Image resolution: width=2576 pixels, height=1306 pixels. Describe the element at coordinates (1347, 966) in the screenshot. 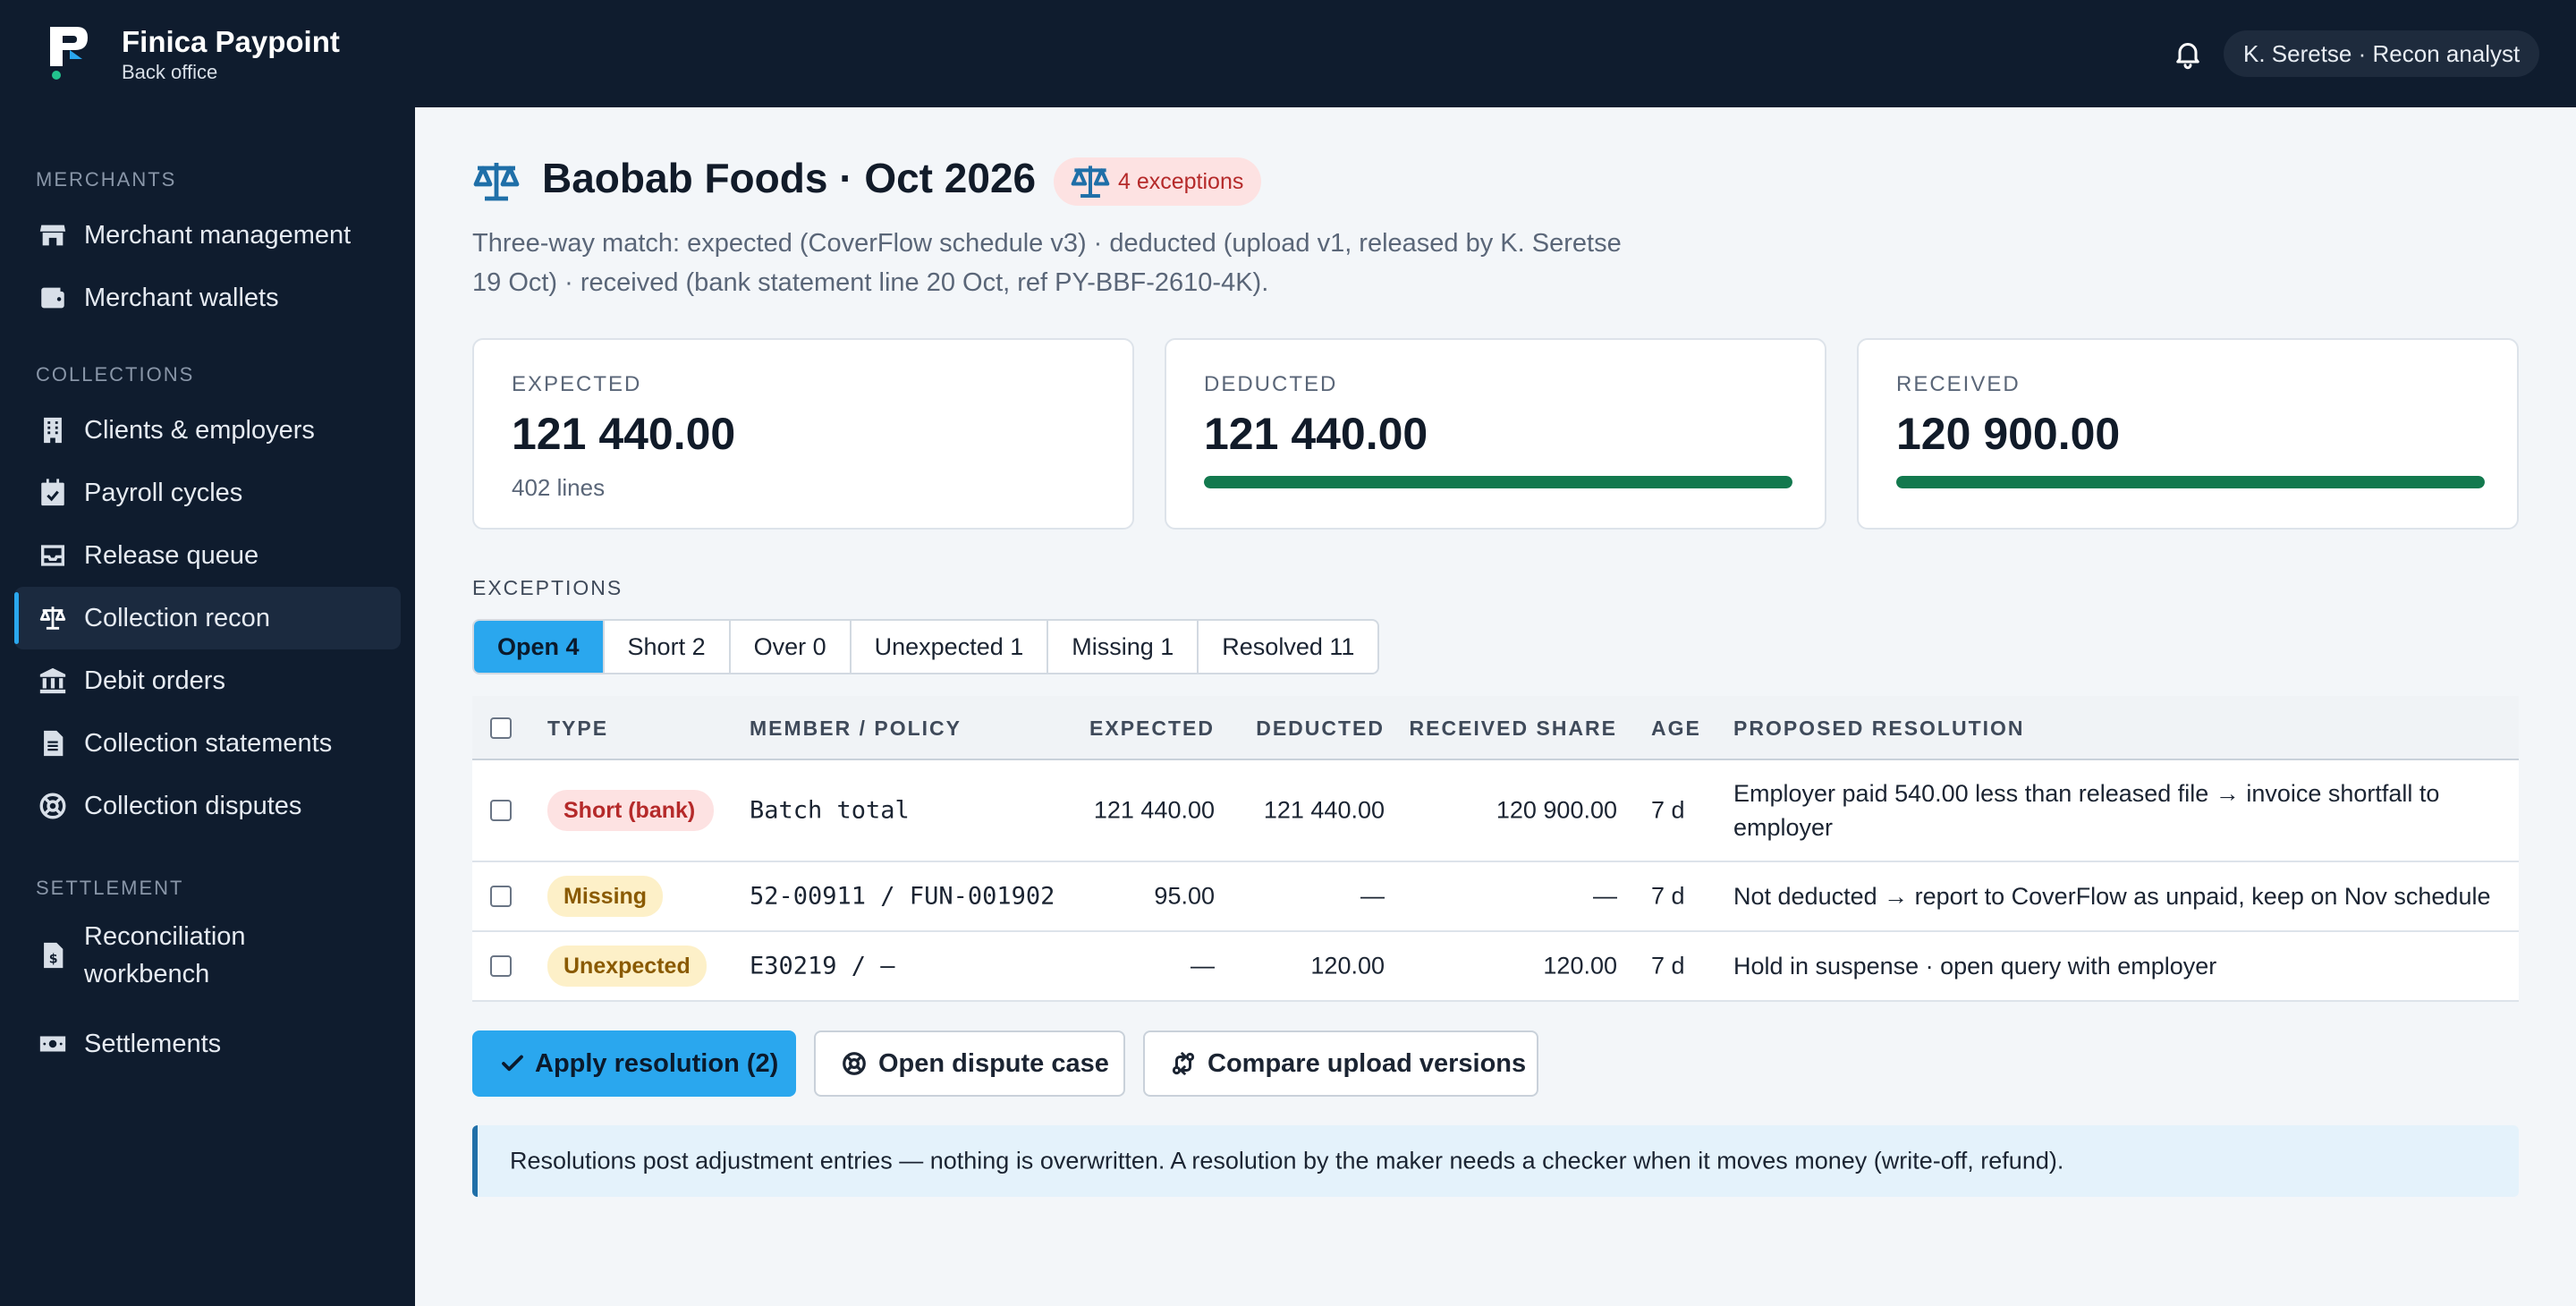

I see `deducted-amount: 120.00` at that location.